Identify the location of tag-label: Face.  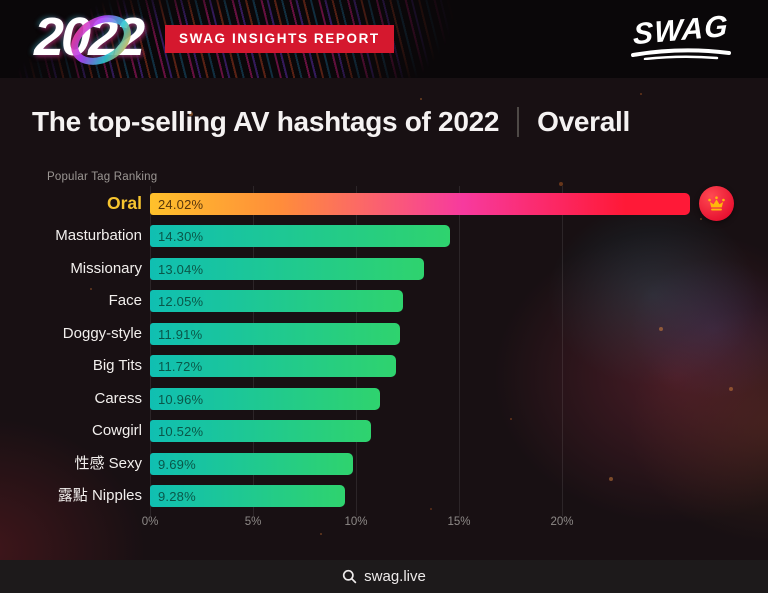
(125, 301).